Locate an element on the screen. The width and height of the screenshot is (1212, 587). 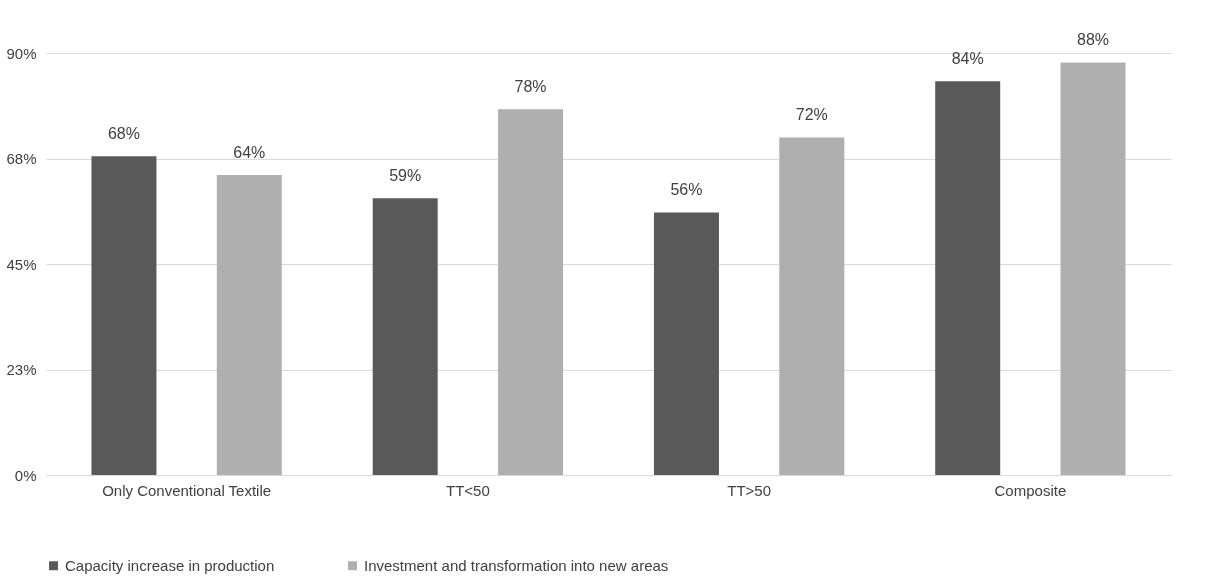
legend-label: Investment and transformation into new areas is located at coordinates (516, 565).